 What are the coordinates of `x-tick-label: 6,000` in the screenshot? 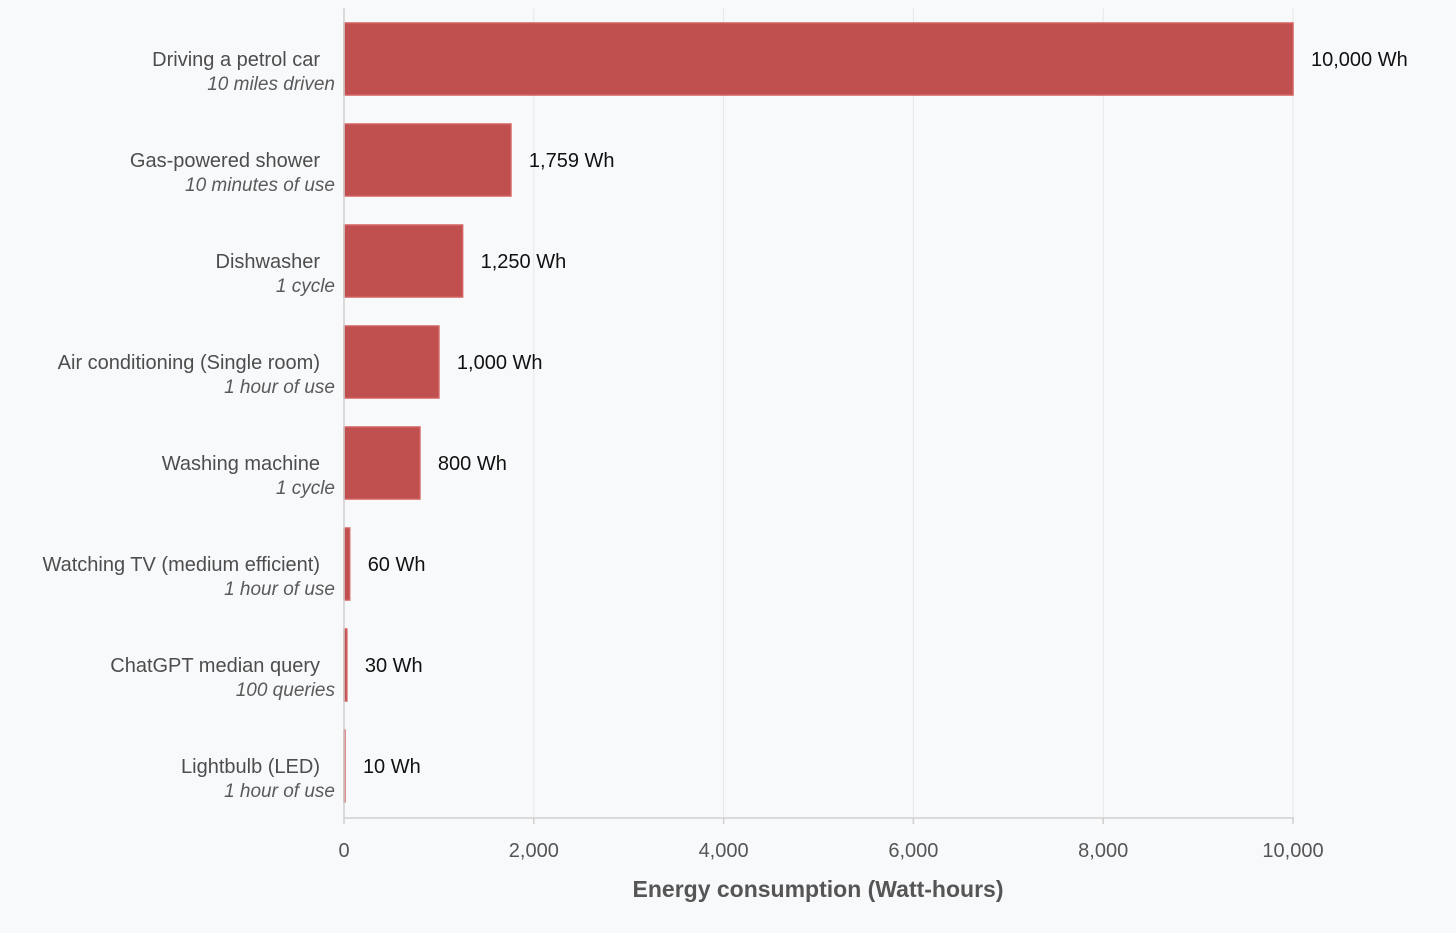 It's located at (913, 851).